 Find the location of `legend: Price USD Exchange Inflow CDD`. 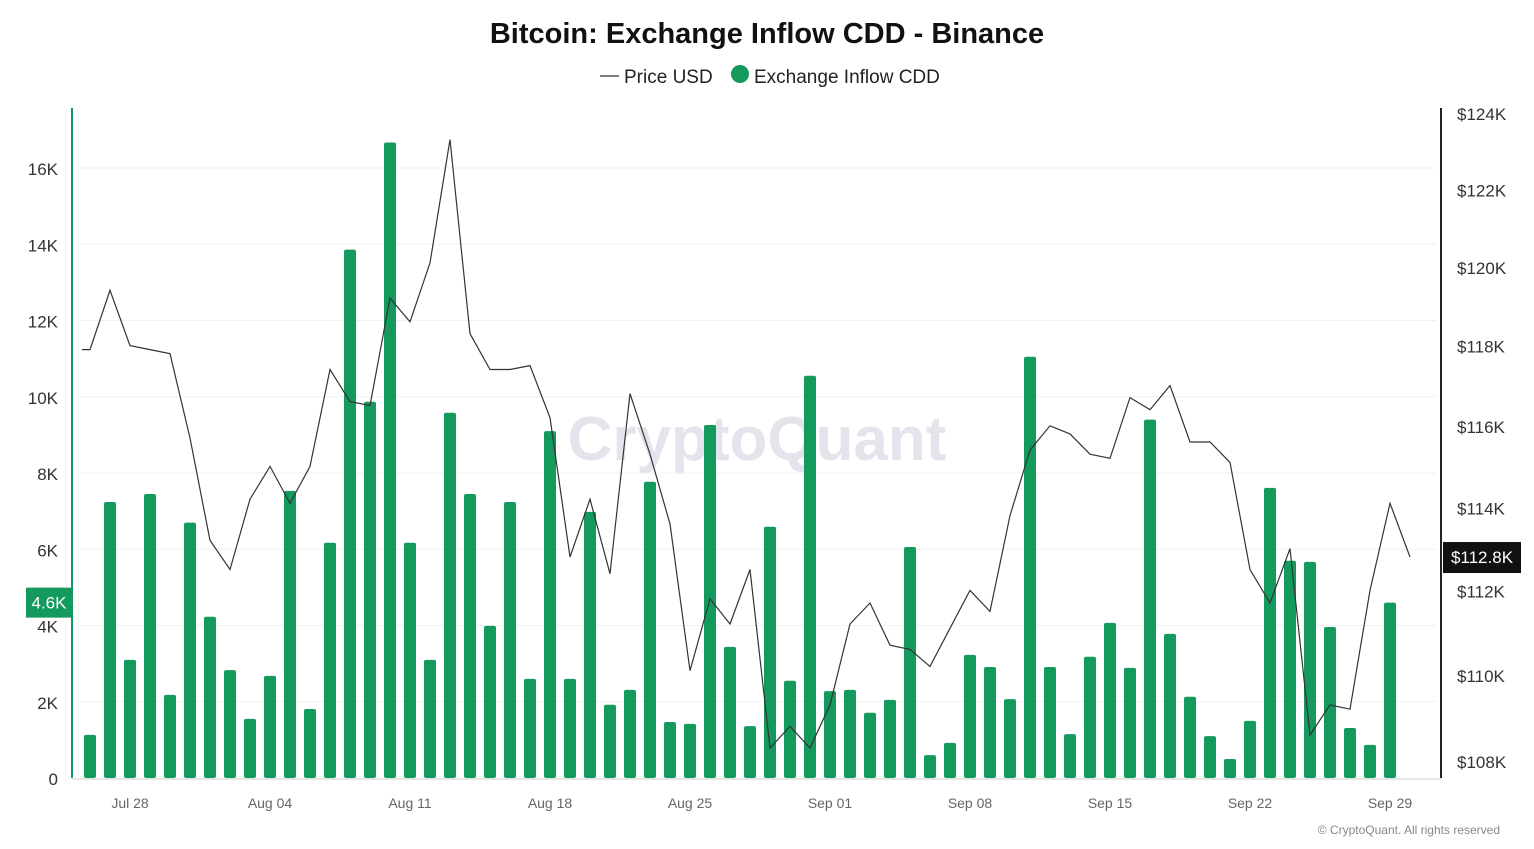

legend: Price USD Exchange Inflow CDD is located at coordinates (770, 76).